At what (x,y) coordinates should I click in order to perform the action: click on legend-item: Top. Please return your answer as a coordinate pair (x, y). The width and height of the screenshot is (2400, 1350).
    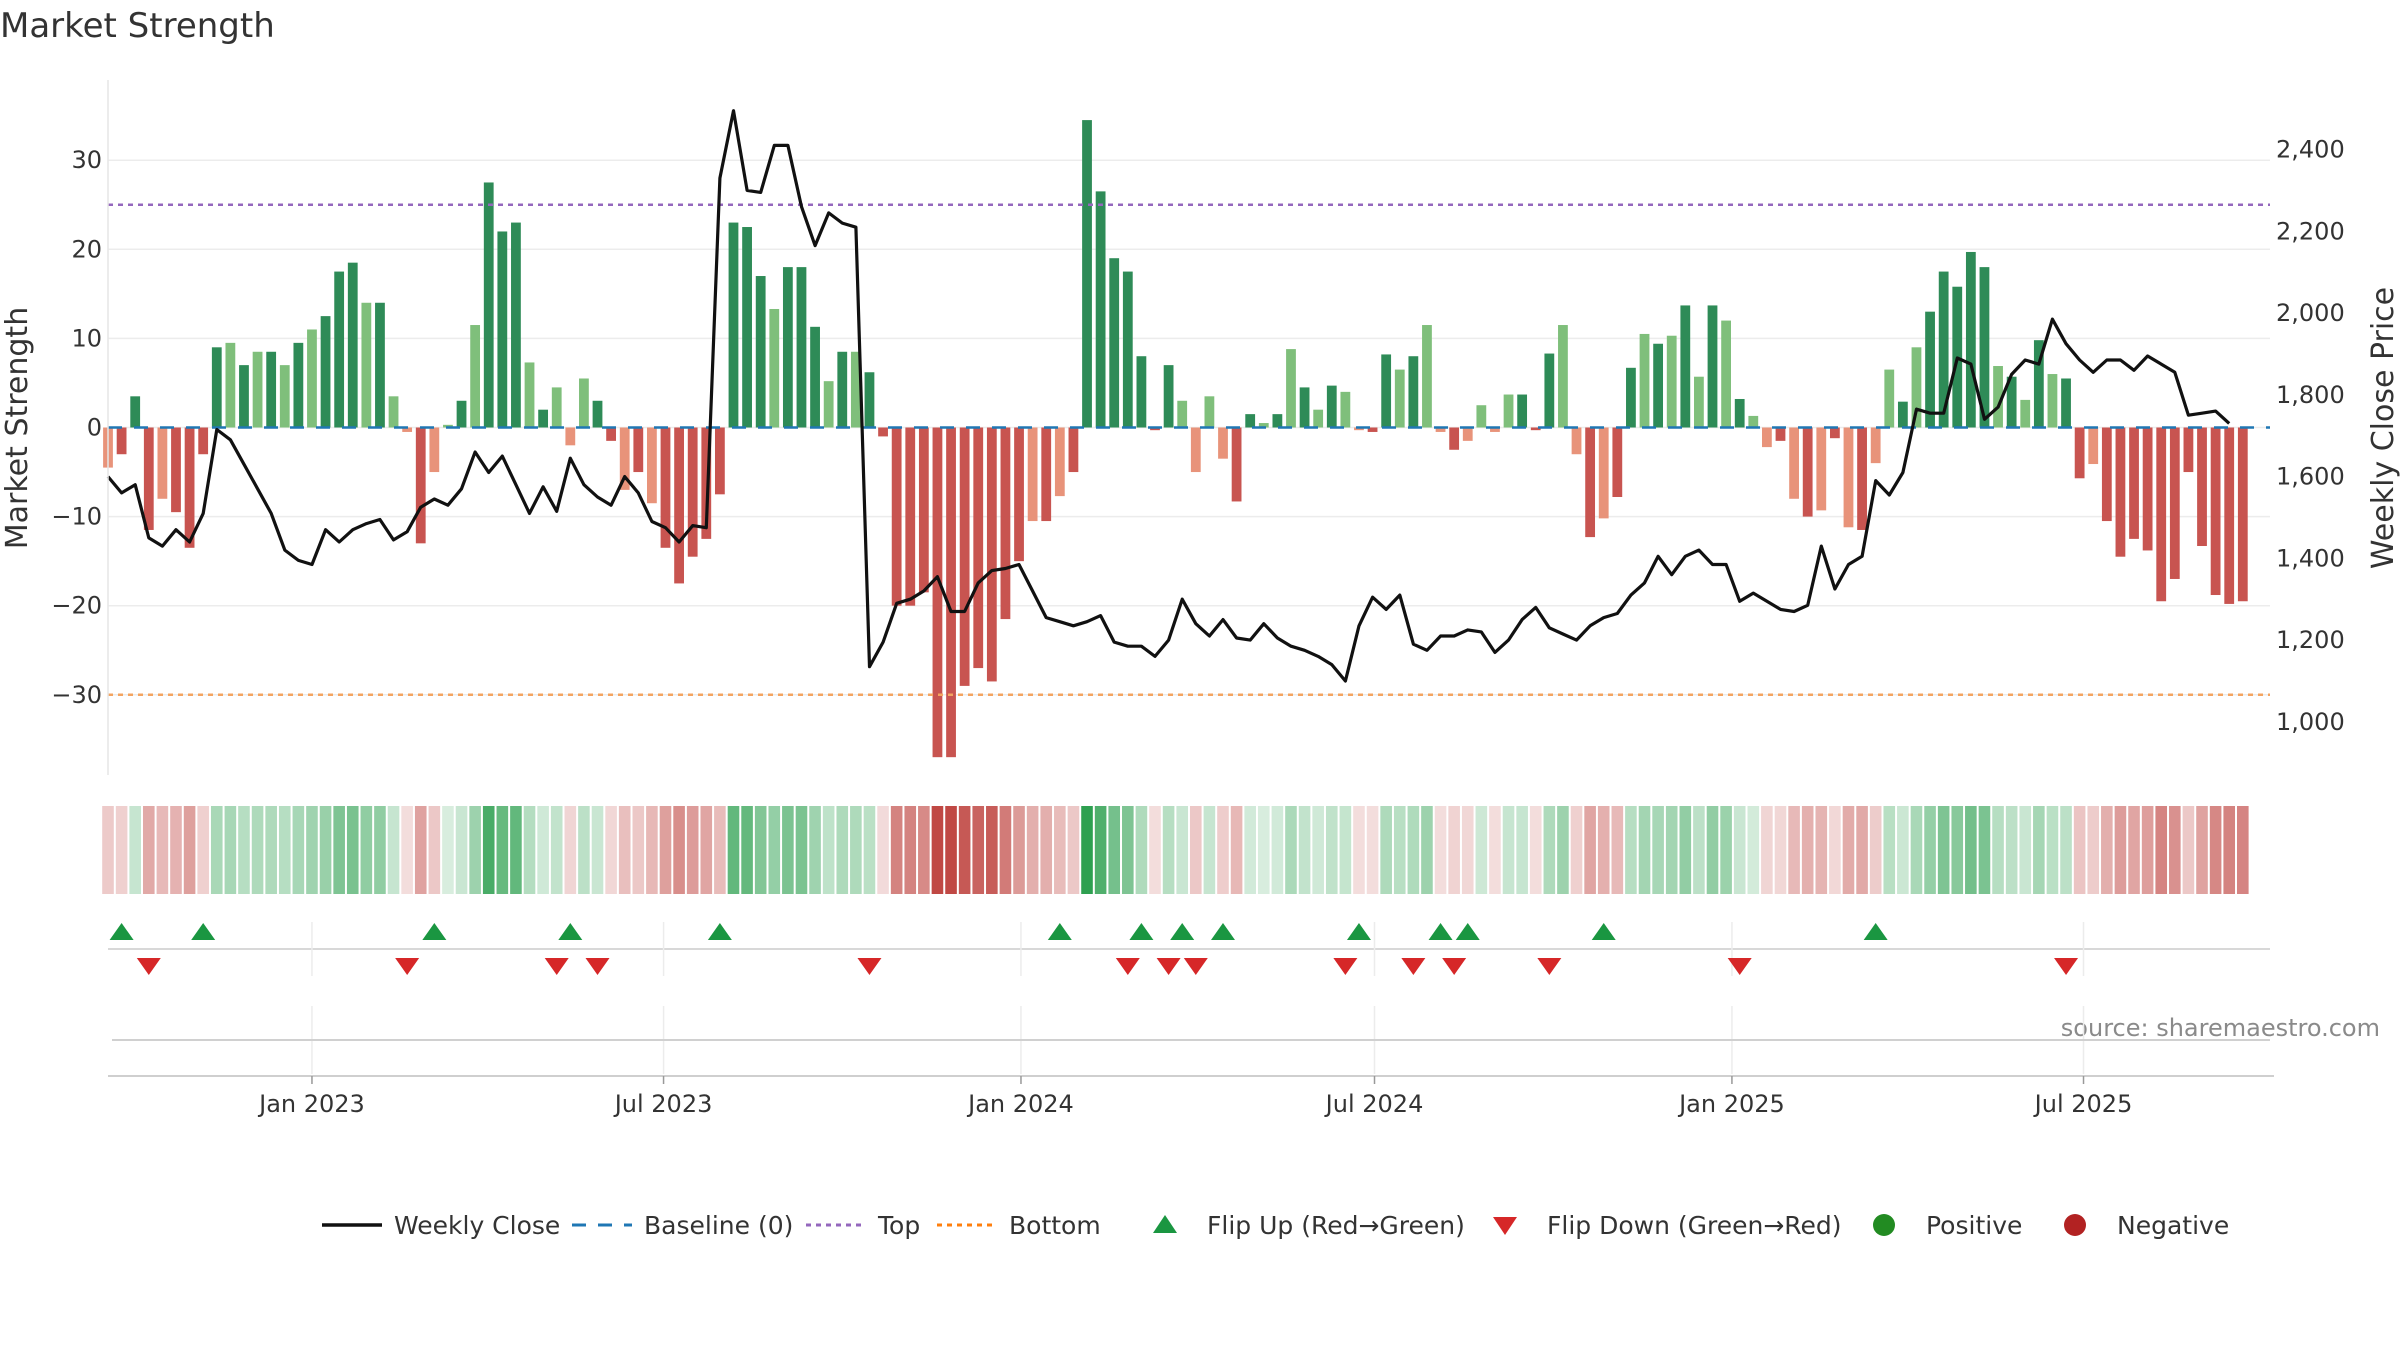
    Looking at the image, I should click on (863, 1225).